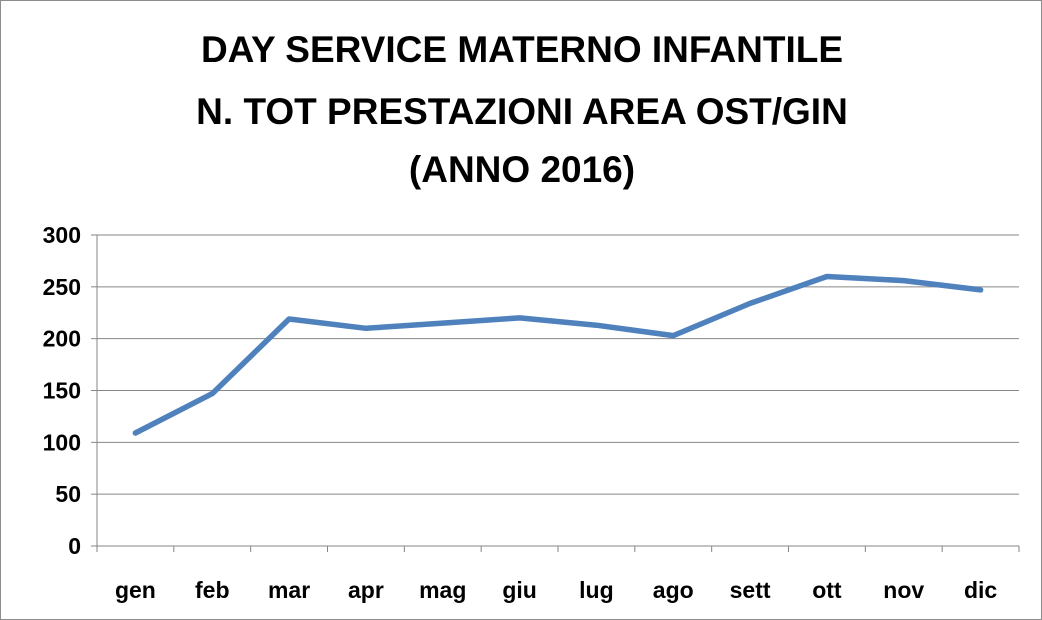 The height and width of the screenshot is (620, 1042). Describe the element at coordinates (62, 339) in the screenshot. I see `y-tick-label: 200` at that location.